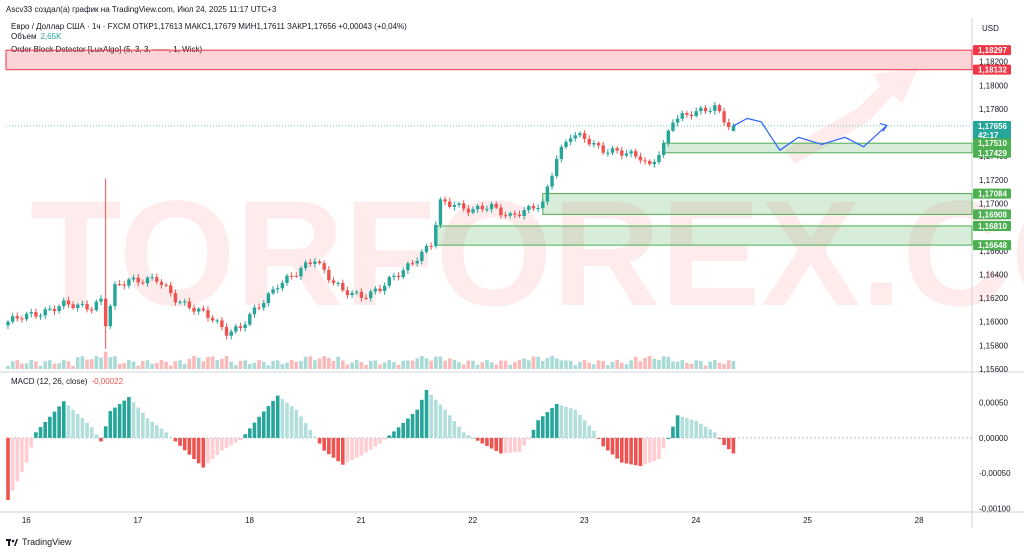  I want to click on forecast-path, so click(810, 134).